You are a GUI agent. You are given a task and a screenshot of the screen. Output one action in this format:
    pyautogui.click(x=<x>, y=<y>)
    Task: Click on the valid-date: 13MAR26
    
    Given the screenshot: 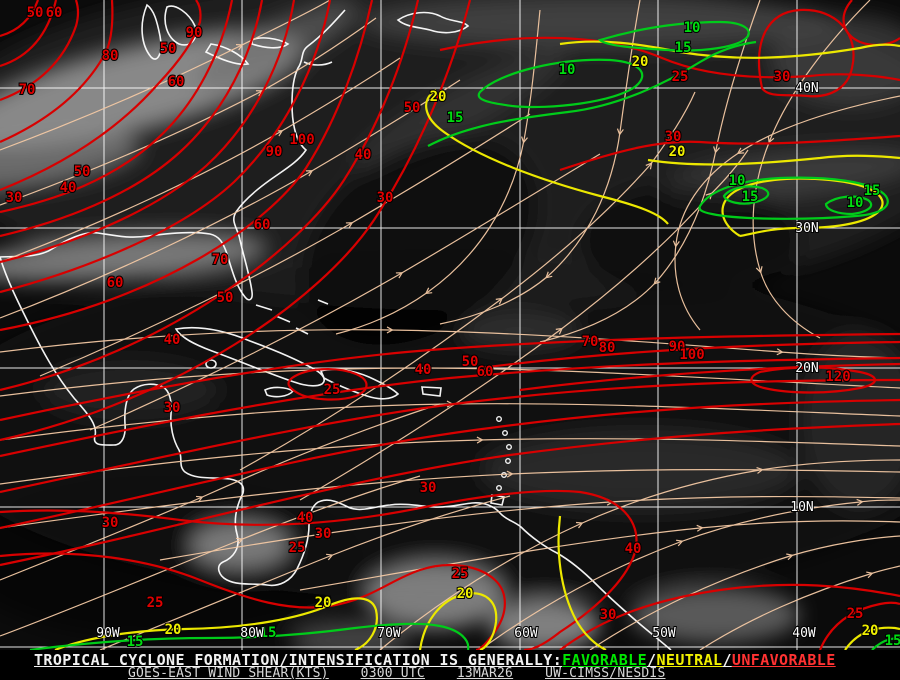 What is the action you would take?
    pyautogui.click(x=485, y=673)
    